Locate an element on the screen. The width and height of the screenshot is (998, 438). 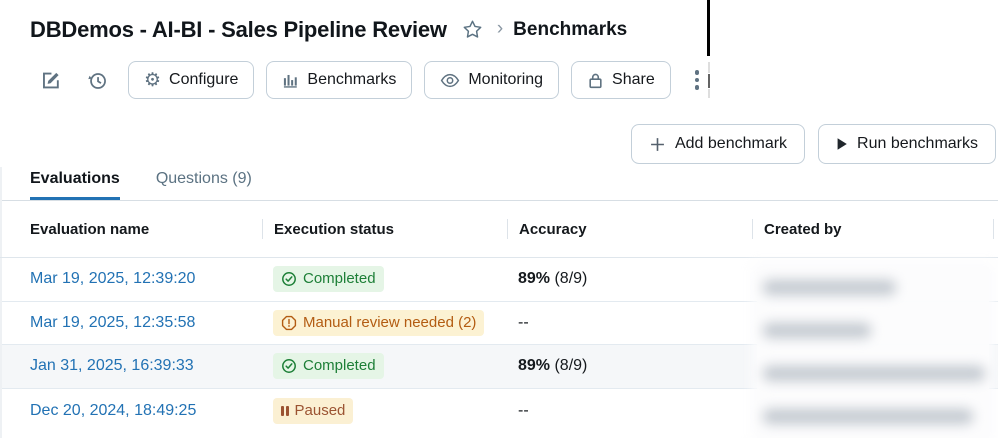
tab-evaluations: Evaluations is located at coordinates (75, 185).